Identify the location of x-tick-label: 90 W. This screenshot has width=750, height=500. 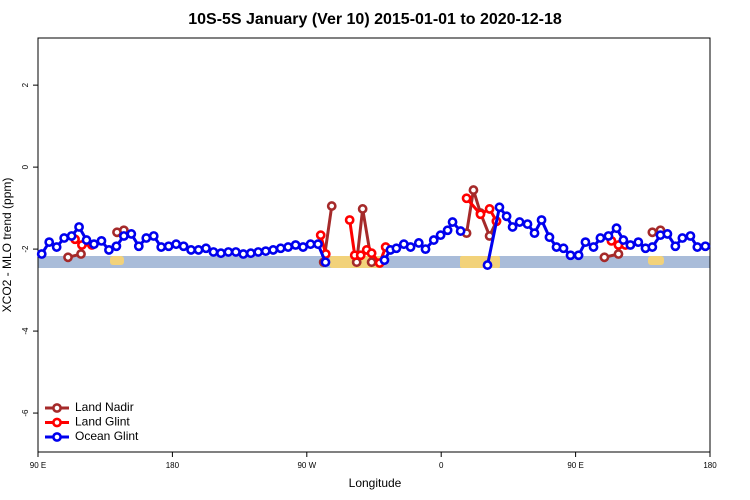
(306, 465).